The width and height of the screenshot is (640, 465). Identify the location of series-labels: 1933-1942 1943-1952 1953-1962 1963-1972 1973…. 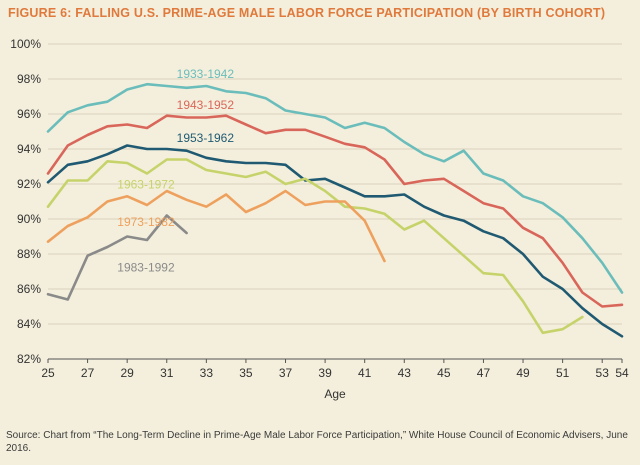
(175, 170).